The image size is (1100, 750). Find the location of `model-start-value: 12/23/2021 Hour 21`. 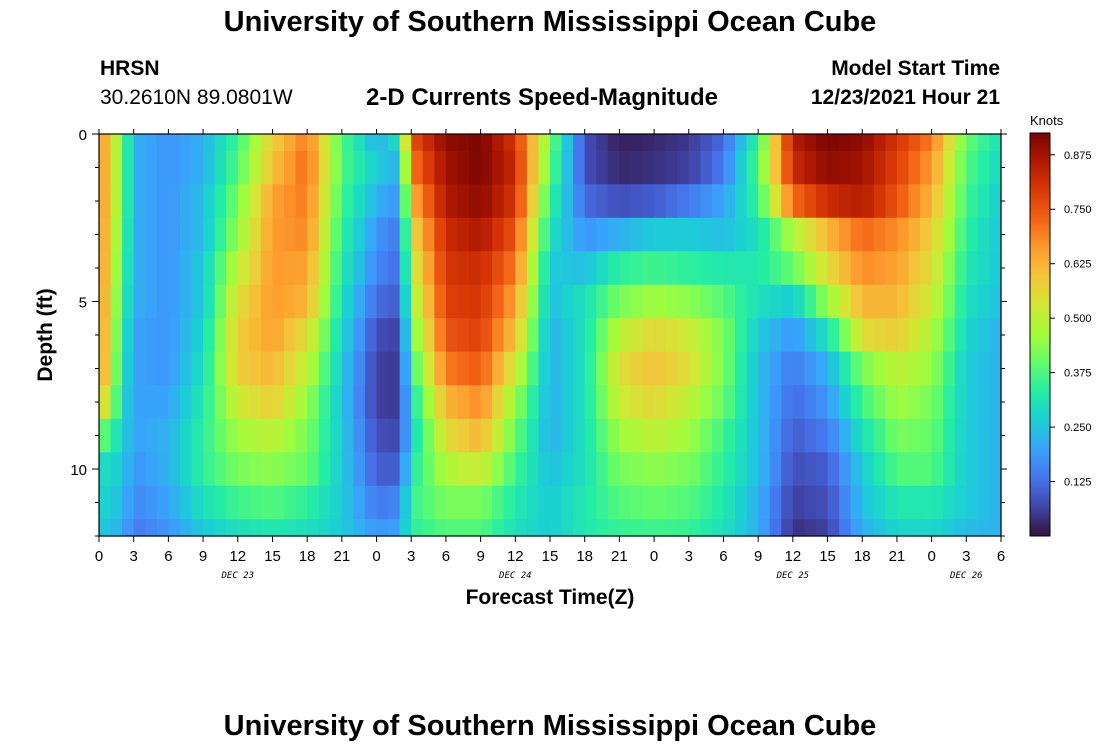

model-start-value: 12/23/2021 Hour 21 is located at coordinates (905, 97).